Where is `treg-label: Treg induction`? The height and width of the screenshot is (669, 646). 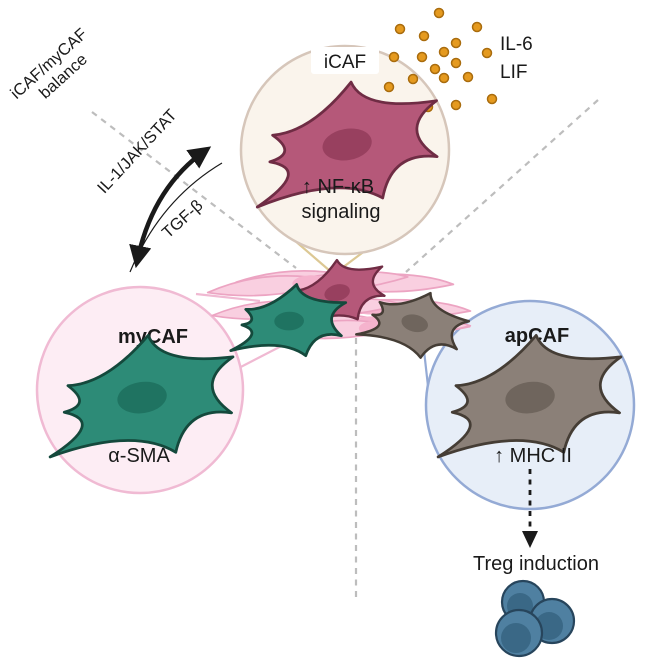
treg-label: Treg induction is located at coordinates (536, 564).